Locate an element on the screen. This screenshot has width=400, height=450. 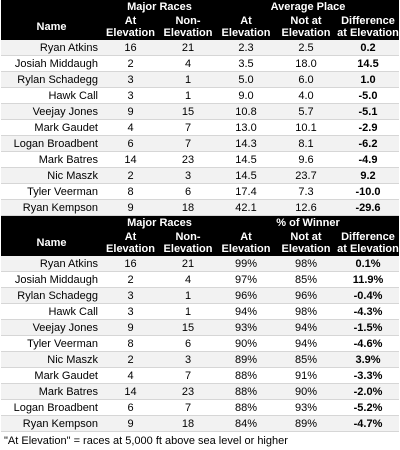
value-cell: 84% is located at coordinates (246, 423).